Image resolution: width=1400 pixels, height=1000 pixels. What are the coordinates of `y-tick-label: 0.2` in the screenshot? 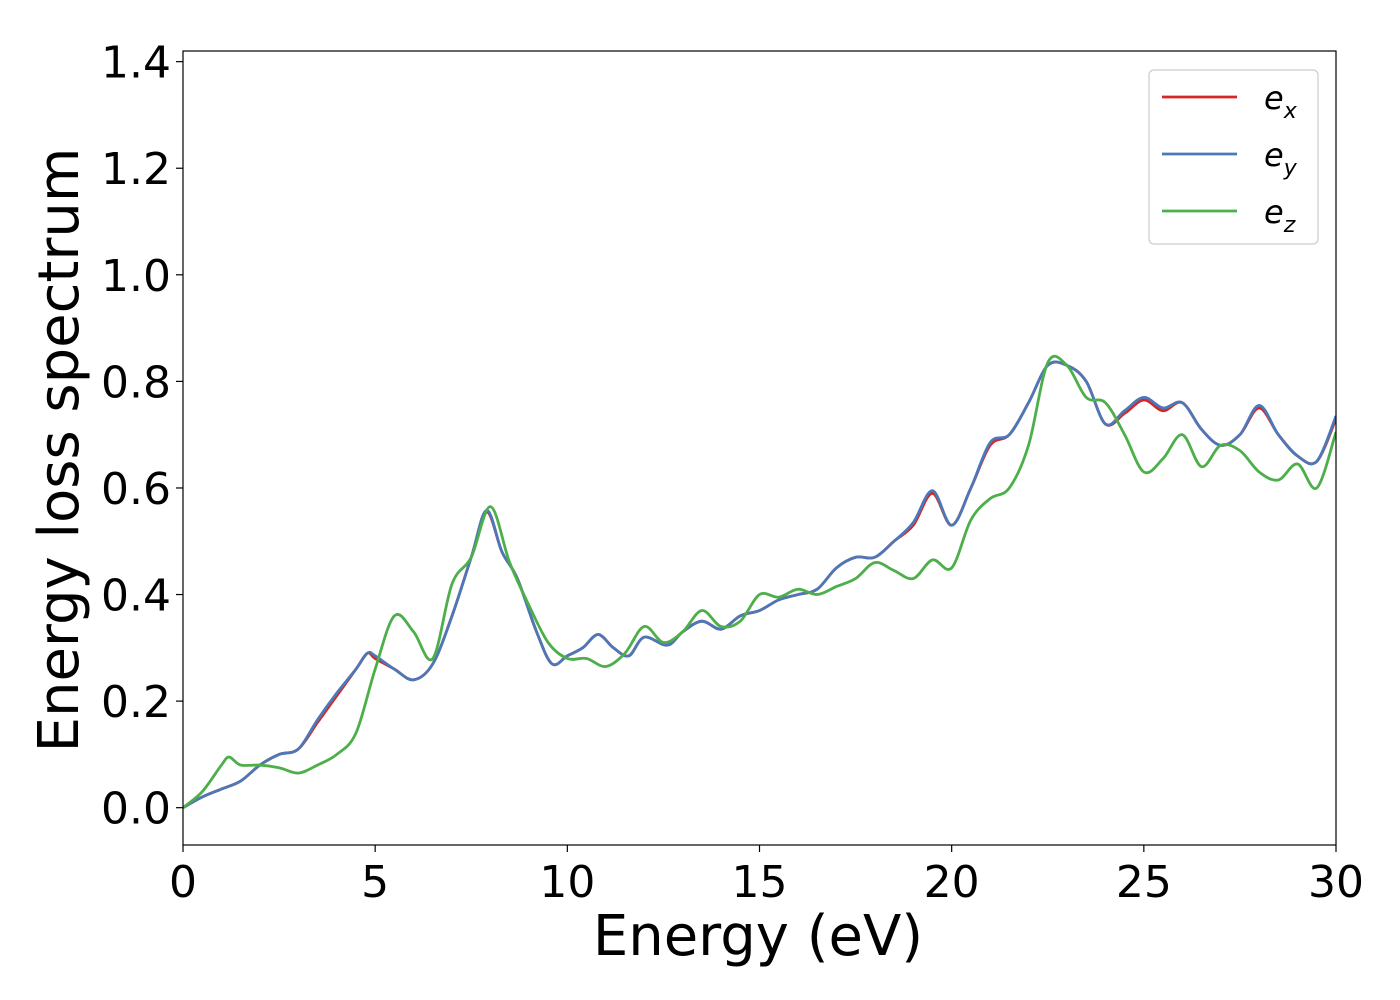 It's located at (136, 702).